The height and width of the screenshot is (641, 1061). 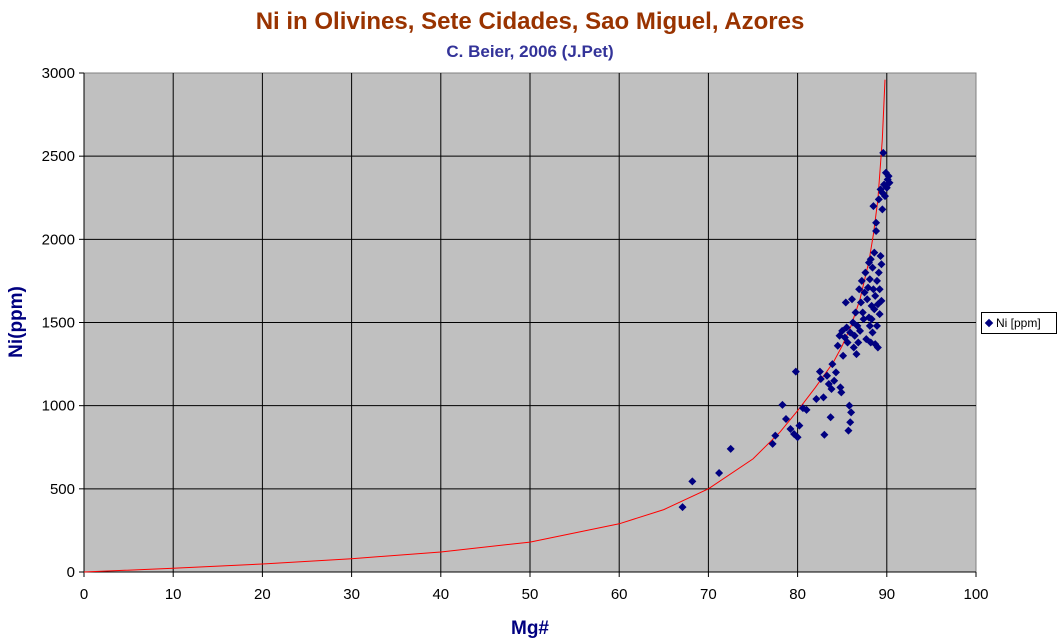 I want to click on chart-subtitle: C. Beier, 2006 (J.Pet), so click(x=530, y=51).